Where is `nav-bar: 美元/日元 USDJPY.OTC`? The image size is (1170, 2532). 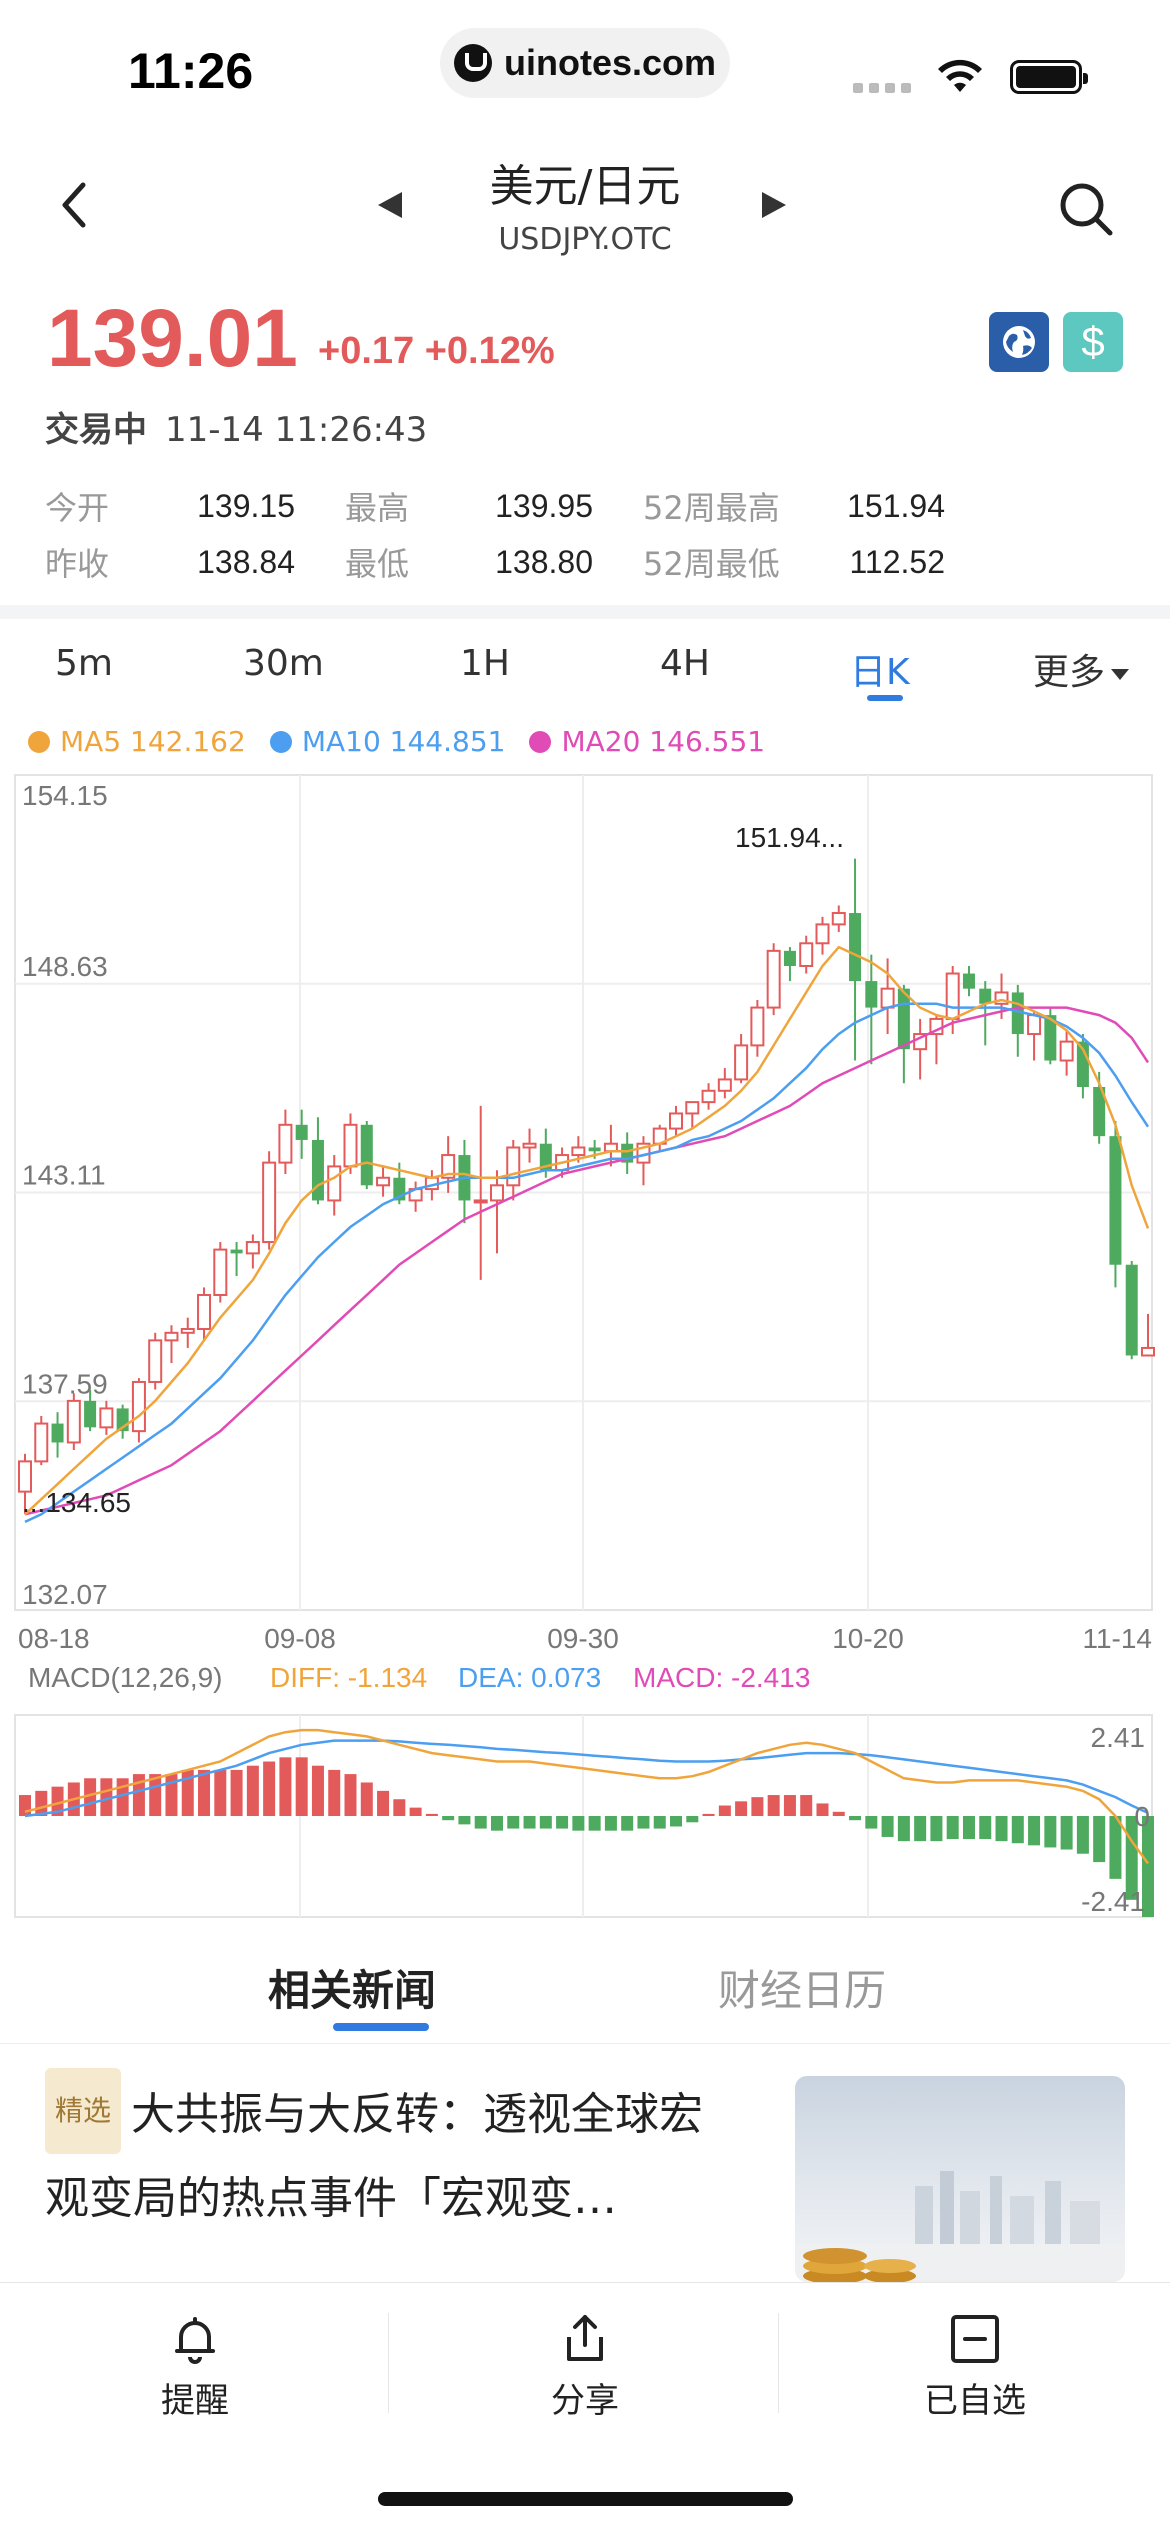
nav-bar: 美元/日元 USDJPY.OTC is located at coordinates (585, 205).